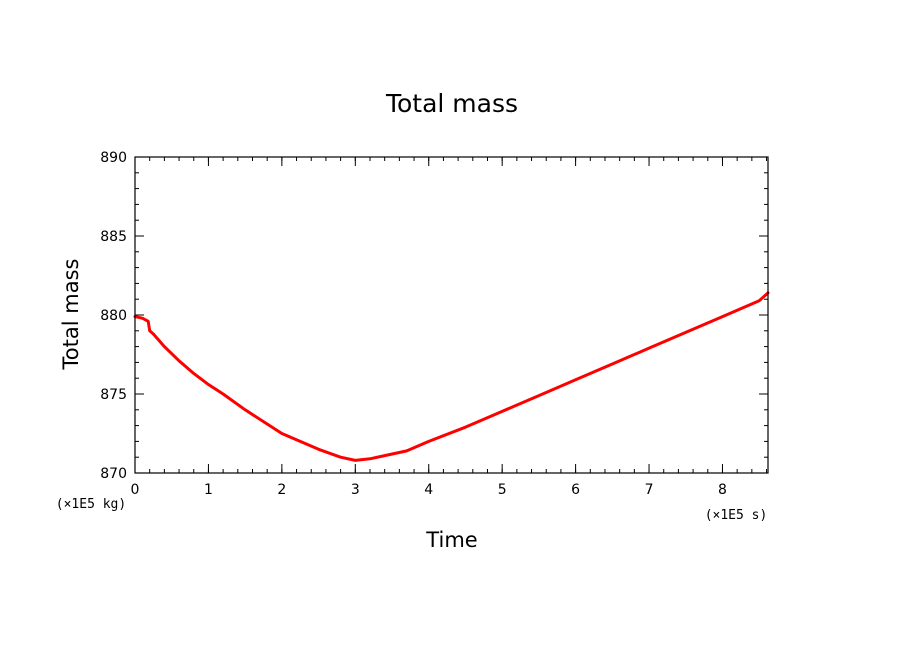 This screenshot has height=654, width=904. Describe the element at coordinates (502, 490) in the screenshot. I see `x-tick-label: 5` at that location.